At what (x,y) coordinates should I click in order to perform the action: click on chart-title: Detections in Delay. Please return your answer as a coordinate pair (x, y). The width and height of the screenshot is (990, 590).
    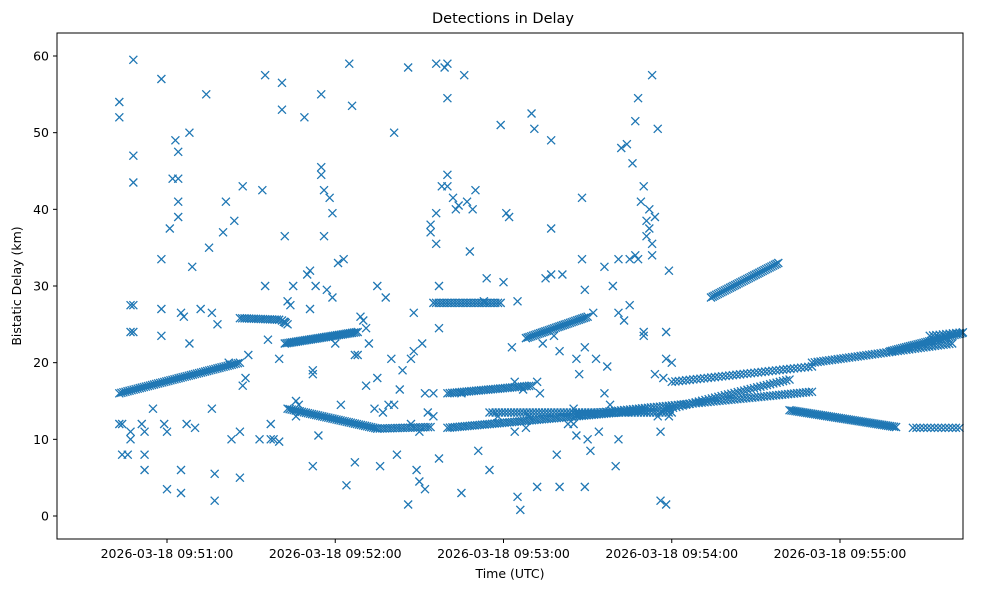
    Looking at the image, I should click on (503, 19).